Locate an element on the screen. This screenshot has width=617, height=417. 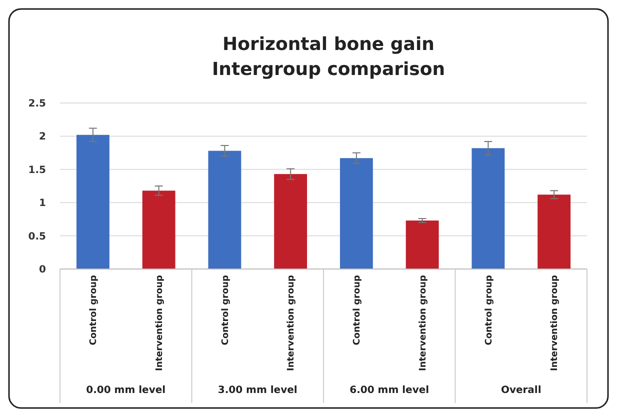
y-tick-label: 0.5 is located at coordinates (37, 236).